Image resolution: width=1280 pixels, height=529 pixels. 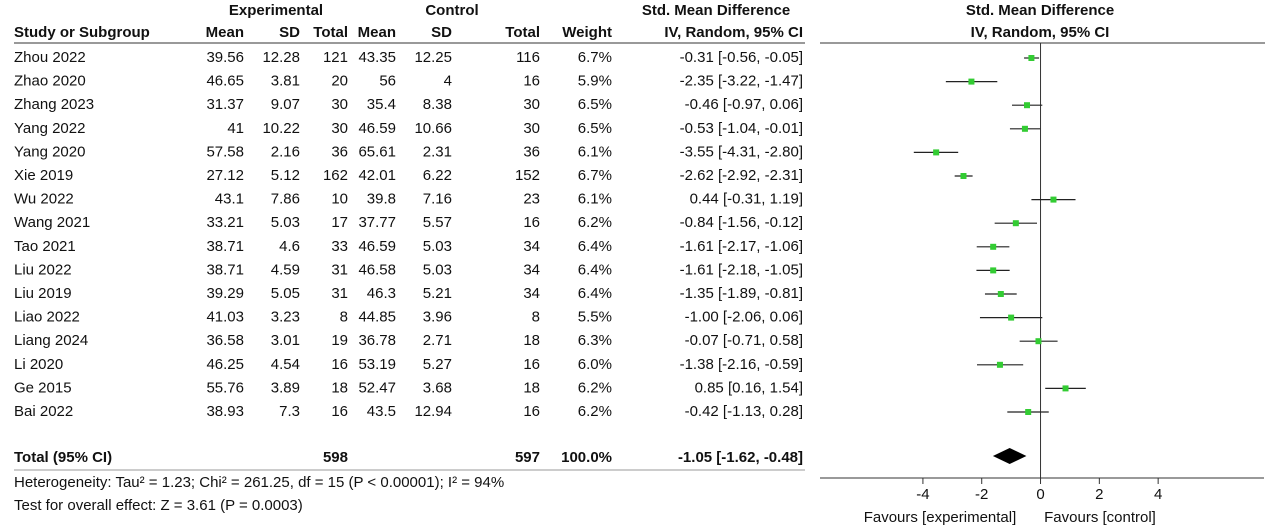 What do you see at coordinates (285, 387) in the screenshot?
I see `cell: 3.89` at bounding box center [285, 387].